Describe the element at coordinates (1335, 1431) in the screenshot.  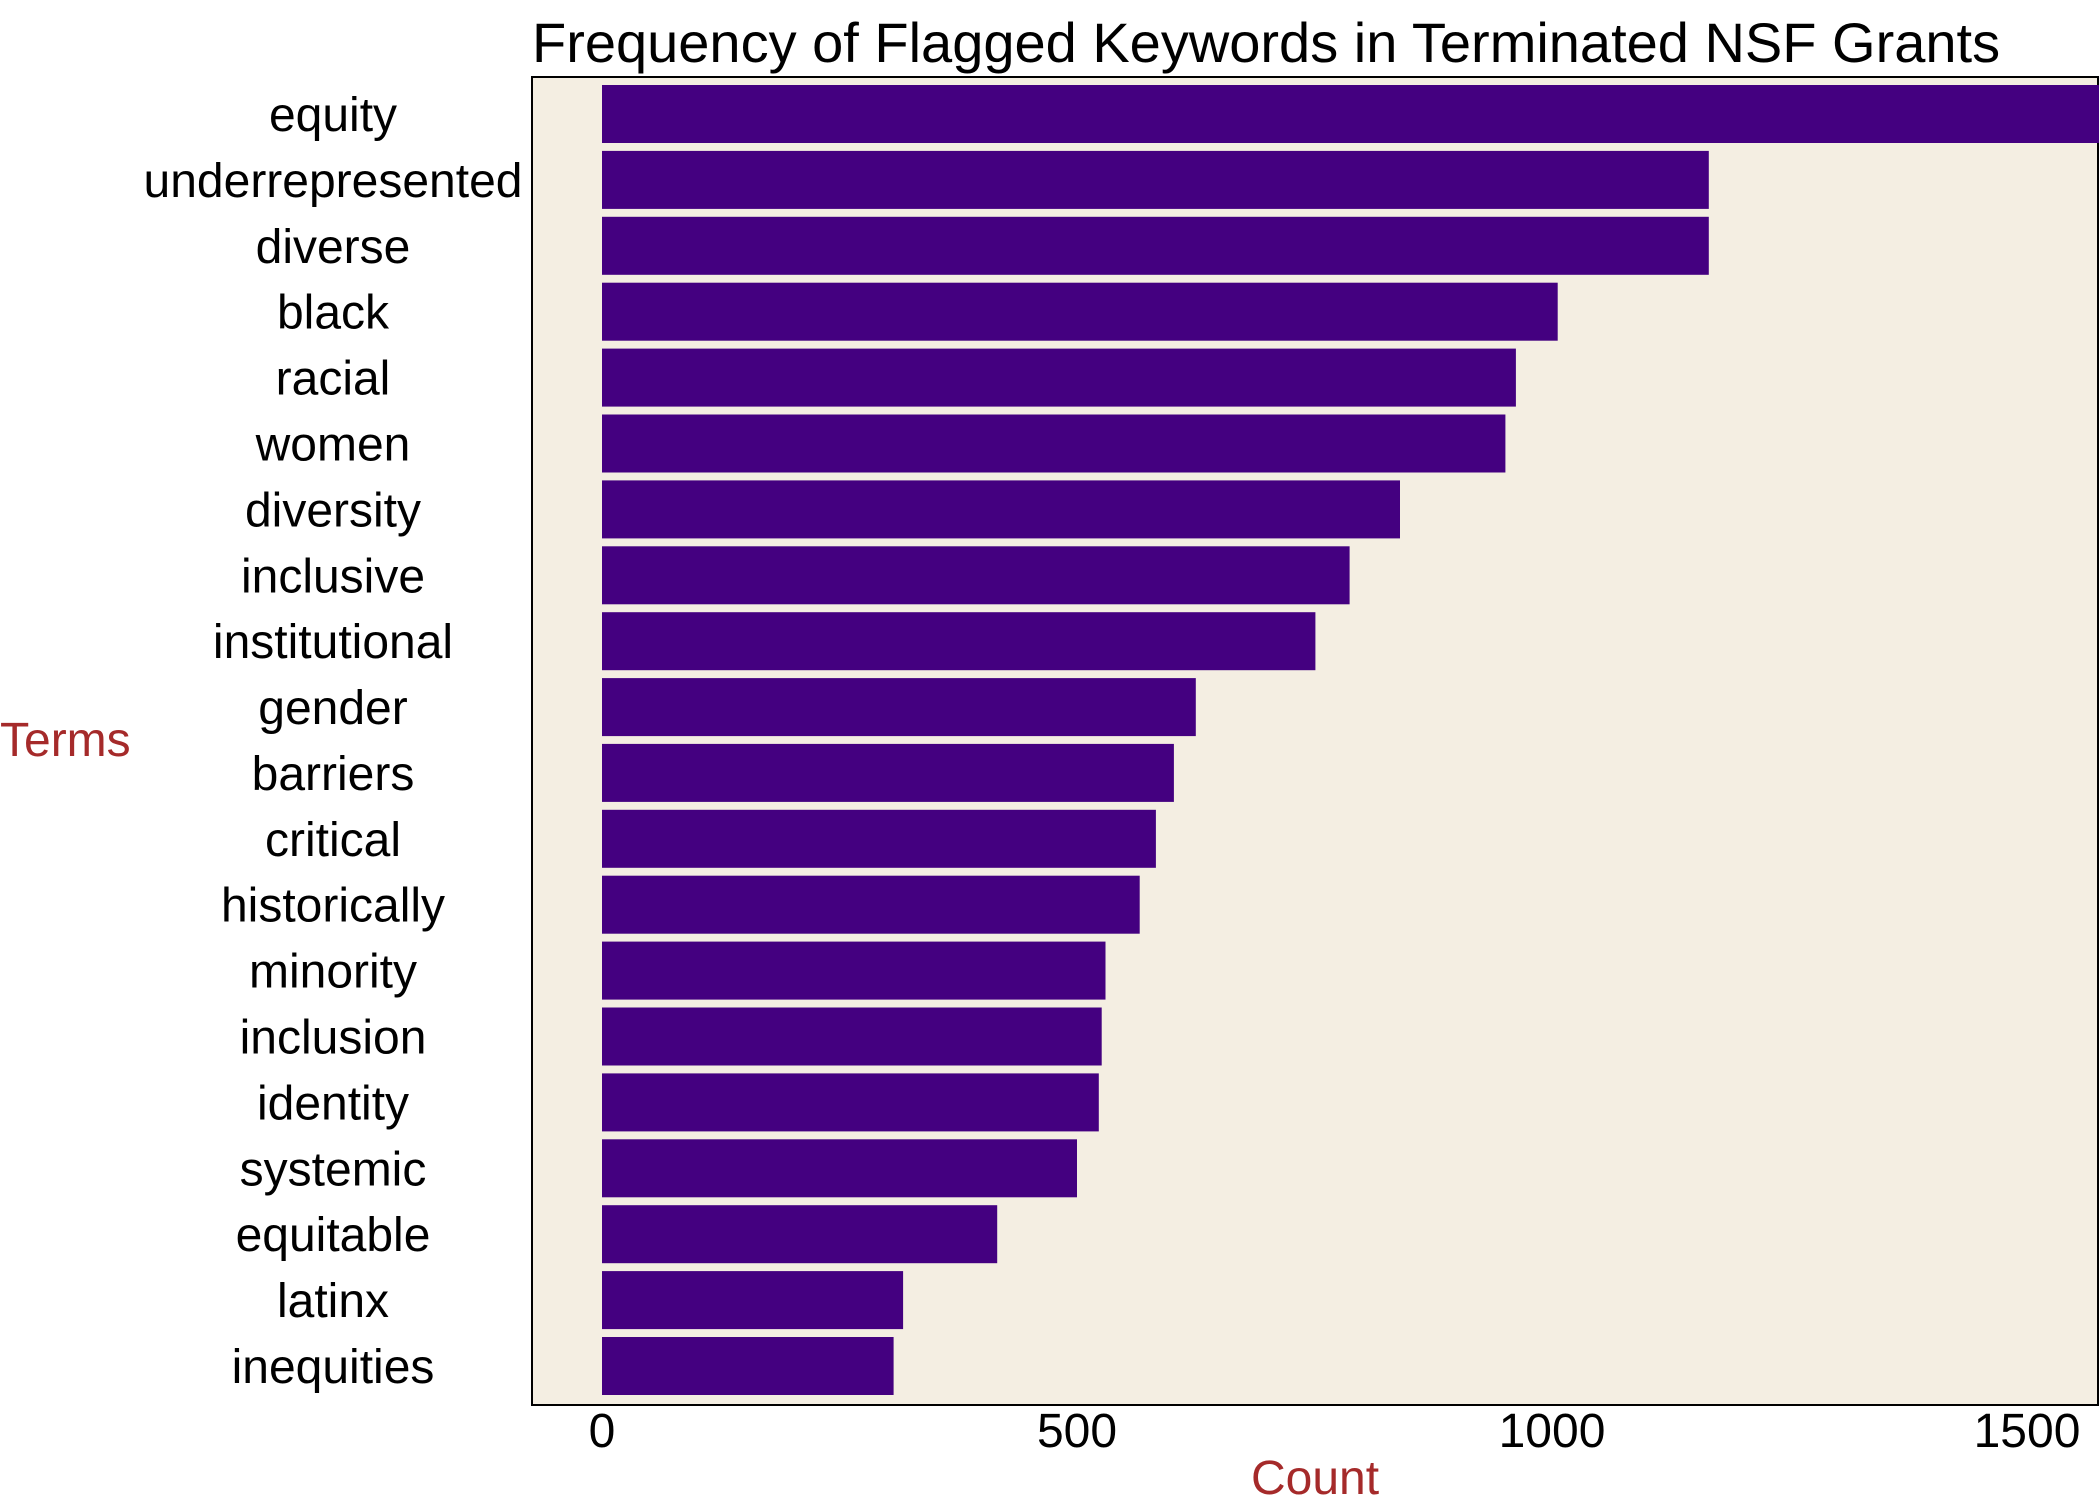
I see `x-tick-labels: 0 500 1000 1500` at that location.